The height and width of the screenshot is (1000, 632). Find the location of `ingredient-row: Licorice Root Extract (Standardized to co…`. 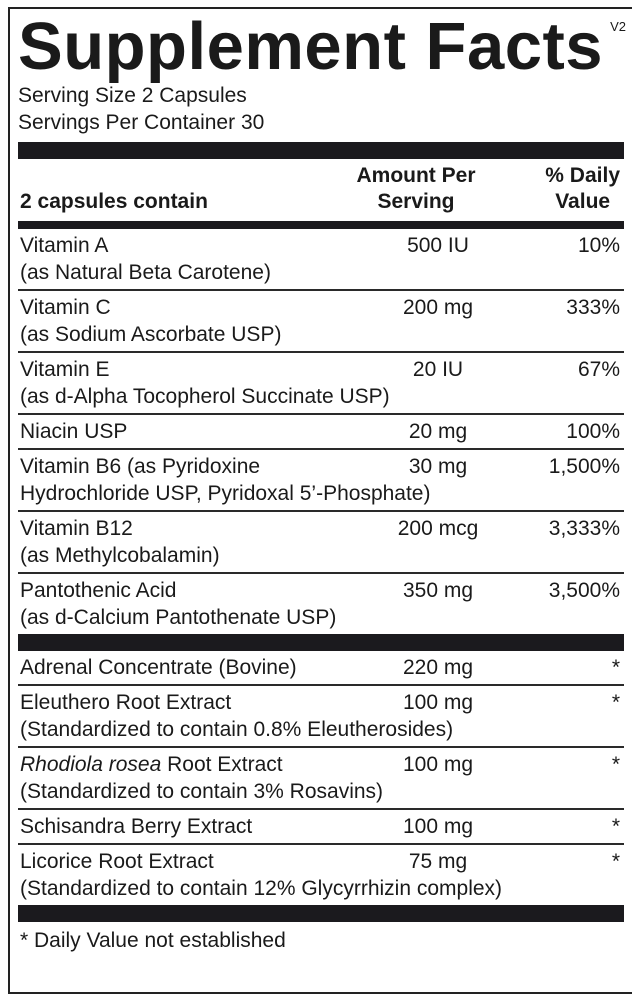

ingredient-row: Licorice Root Extract (Standardized to co… is located at coordinates (321, 875).